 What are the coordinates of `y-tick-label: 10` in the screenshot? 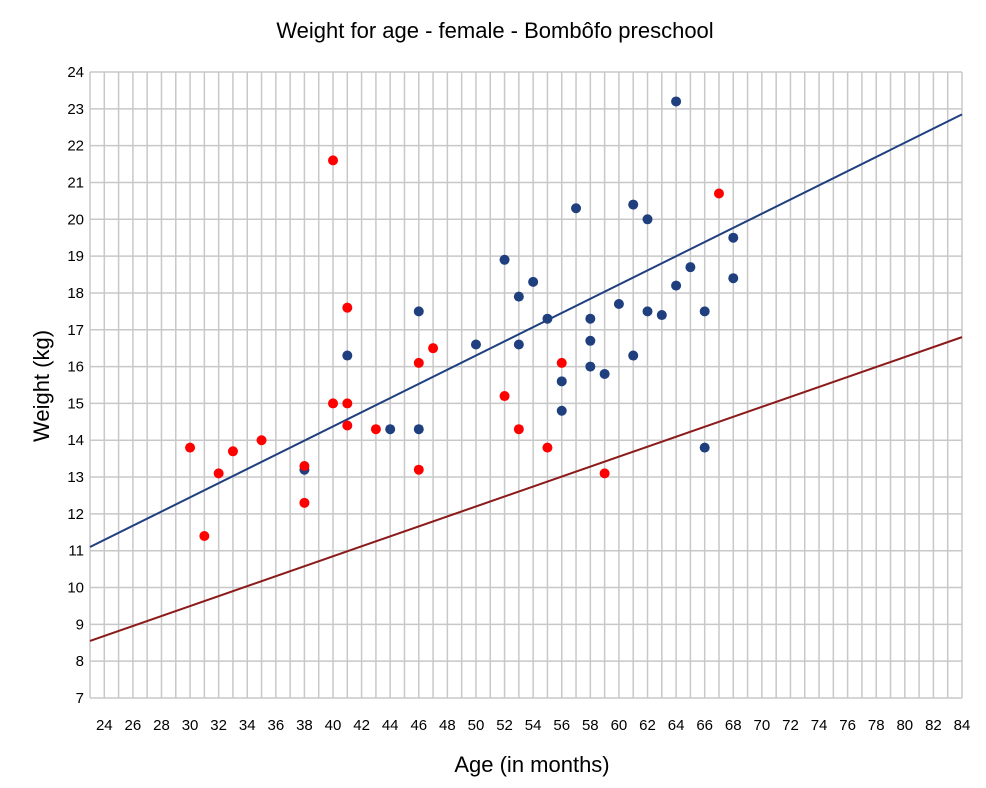 It's located at (75, 588).